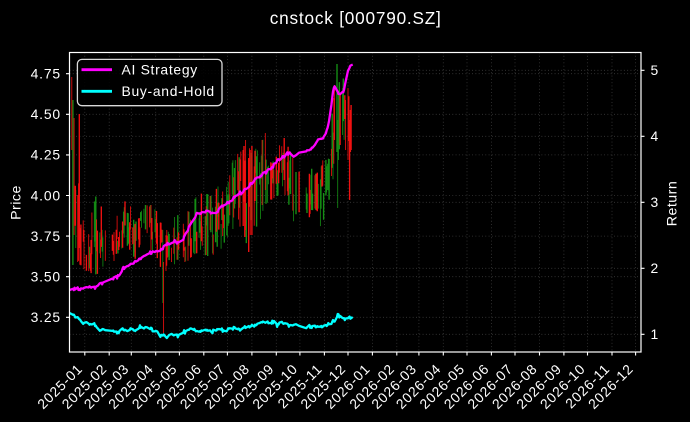 This screenshot has width=690, height=422. What do you see at coordinates (46, 236) in the screenshot?
I see `svg-text: 3.75` at bounding box center [46, 236].